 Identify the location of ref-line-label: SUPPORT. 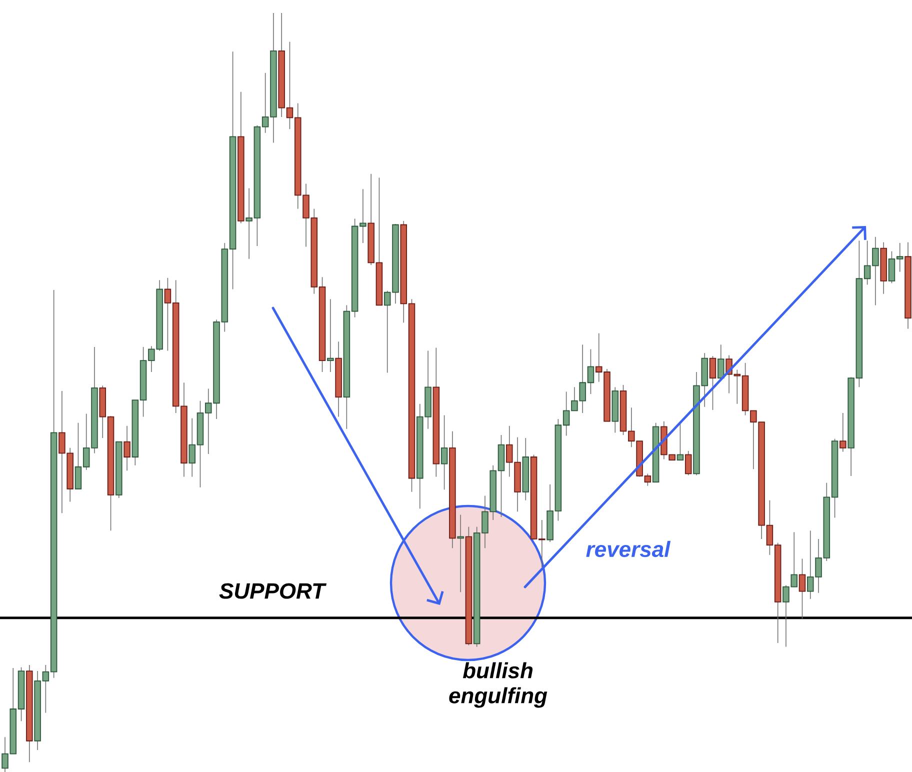
(273, 591).